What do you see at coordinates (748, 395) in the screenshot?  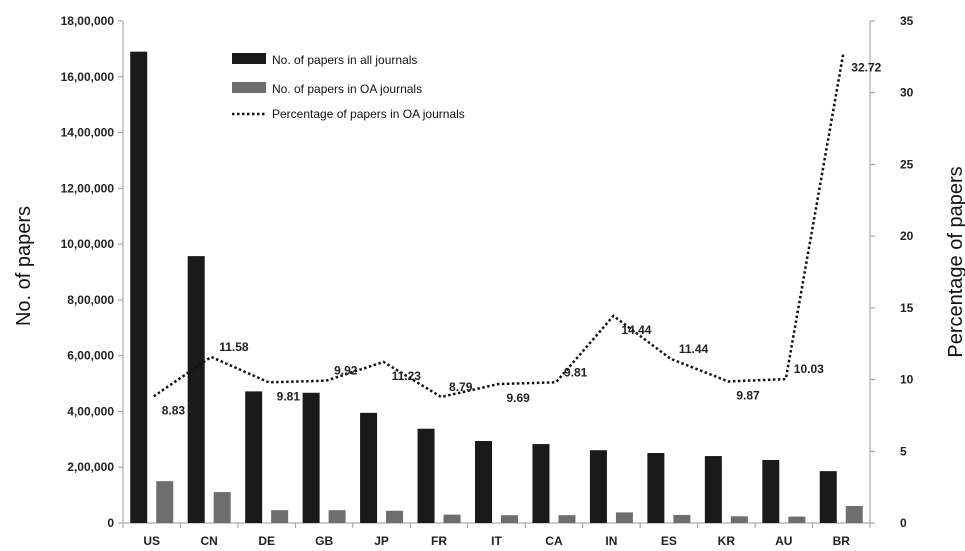 I see `percentage-data-label: 9.87` at bounding box center [748, 395].